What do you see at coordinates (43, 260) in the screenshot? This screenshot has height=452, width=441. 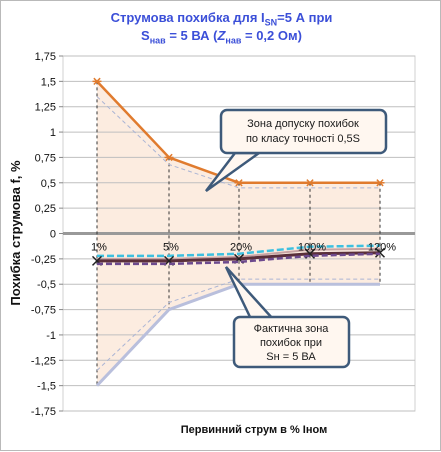 I see `y-tick-label: -0,25` at bounding box center [43, 260].